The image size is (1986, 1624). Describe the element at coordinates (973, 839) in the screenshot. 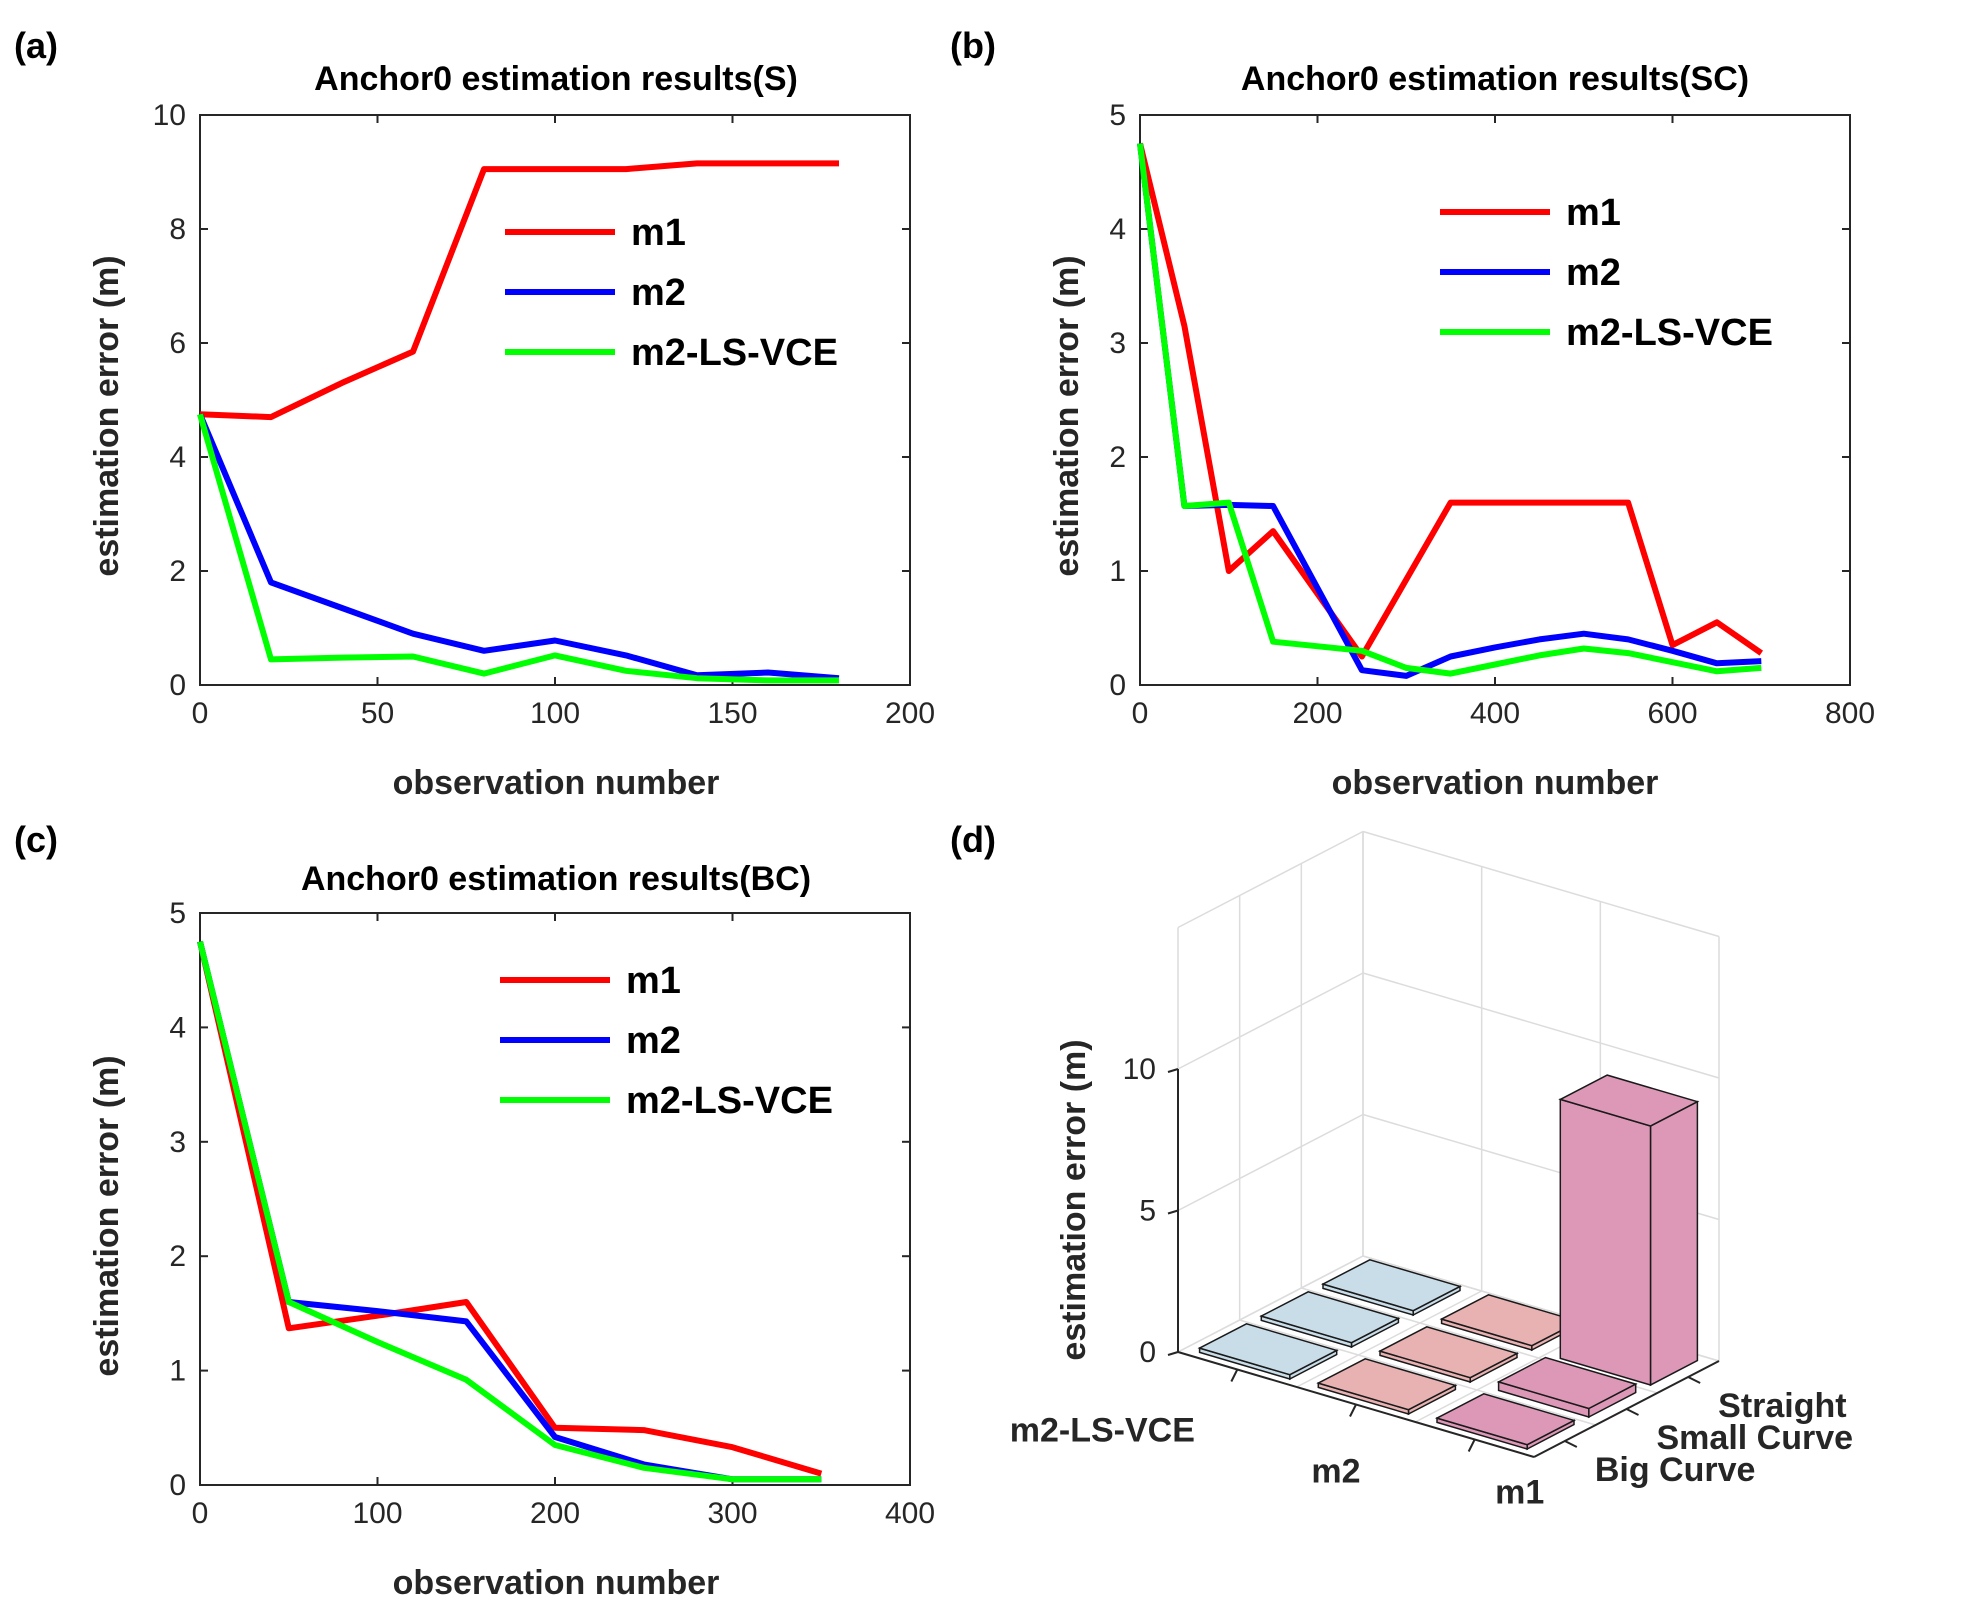

I see `panel-label-d: (d)` at that location.